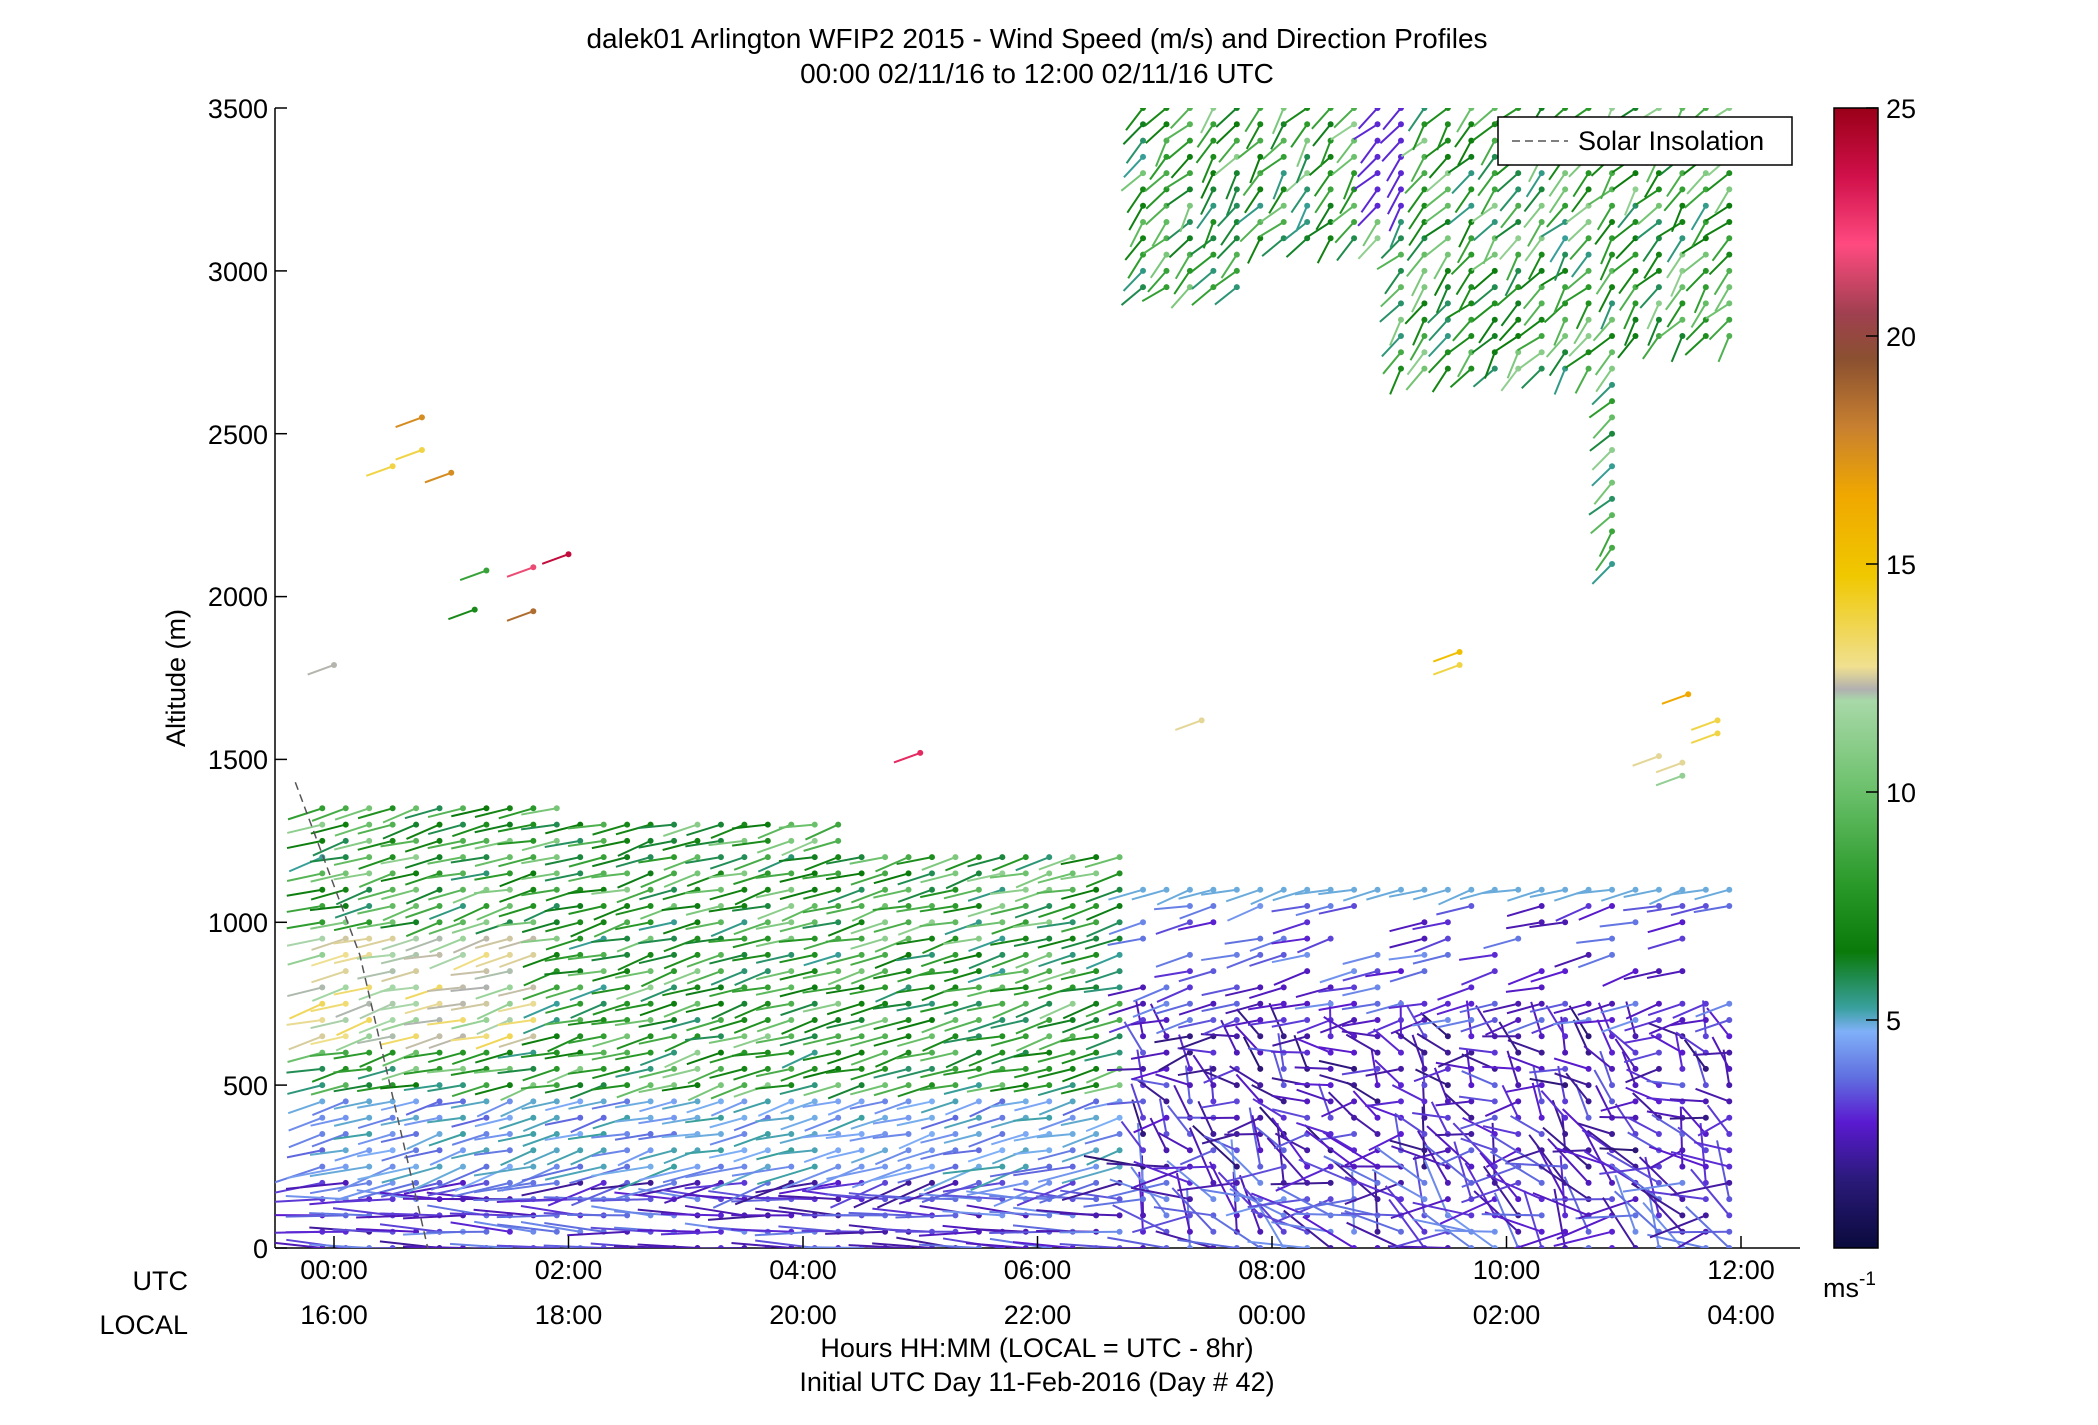 The height and width of the screenshot is (1425, 2098). Describe the element at coordinates (1893, 1021) in the screenshot. I see `colorbar-tick-label: 5` at that location.